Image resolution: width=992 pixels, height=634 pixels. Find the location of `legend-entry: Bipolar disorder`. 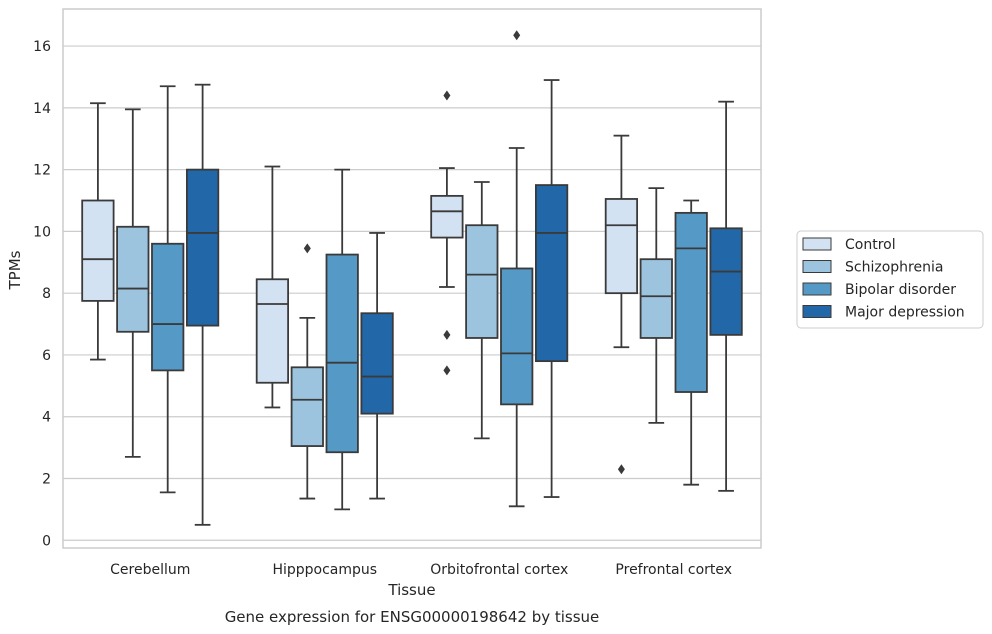

legend-entry: Bipolar disorder is located at coordinates (900, 290).